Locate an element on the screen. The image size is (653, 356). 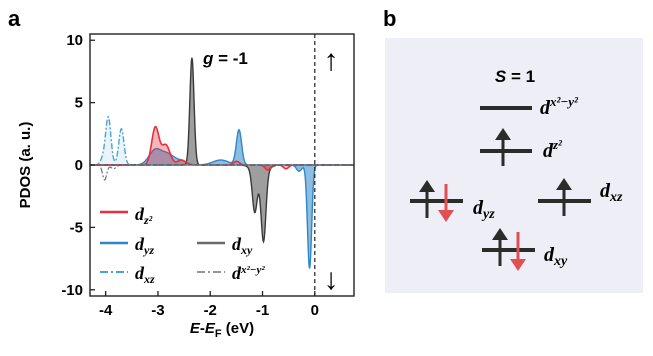
y-tick-label: -5 is located at coordinates (76, 227).